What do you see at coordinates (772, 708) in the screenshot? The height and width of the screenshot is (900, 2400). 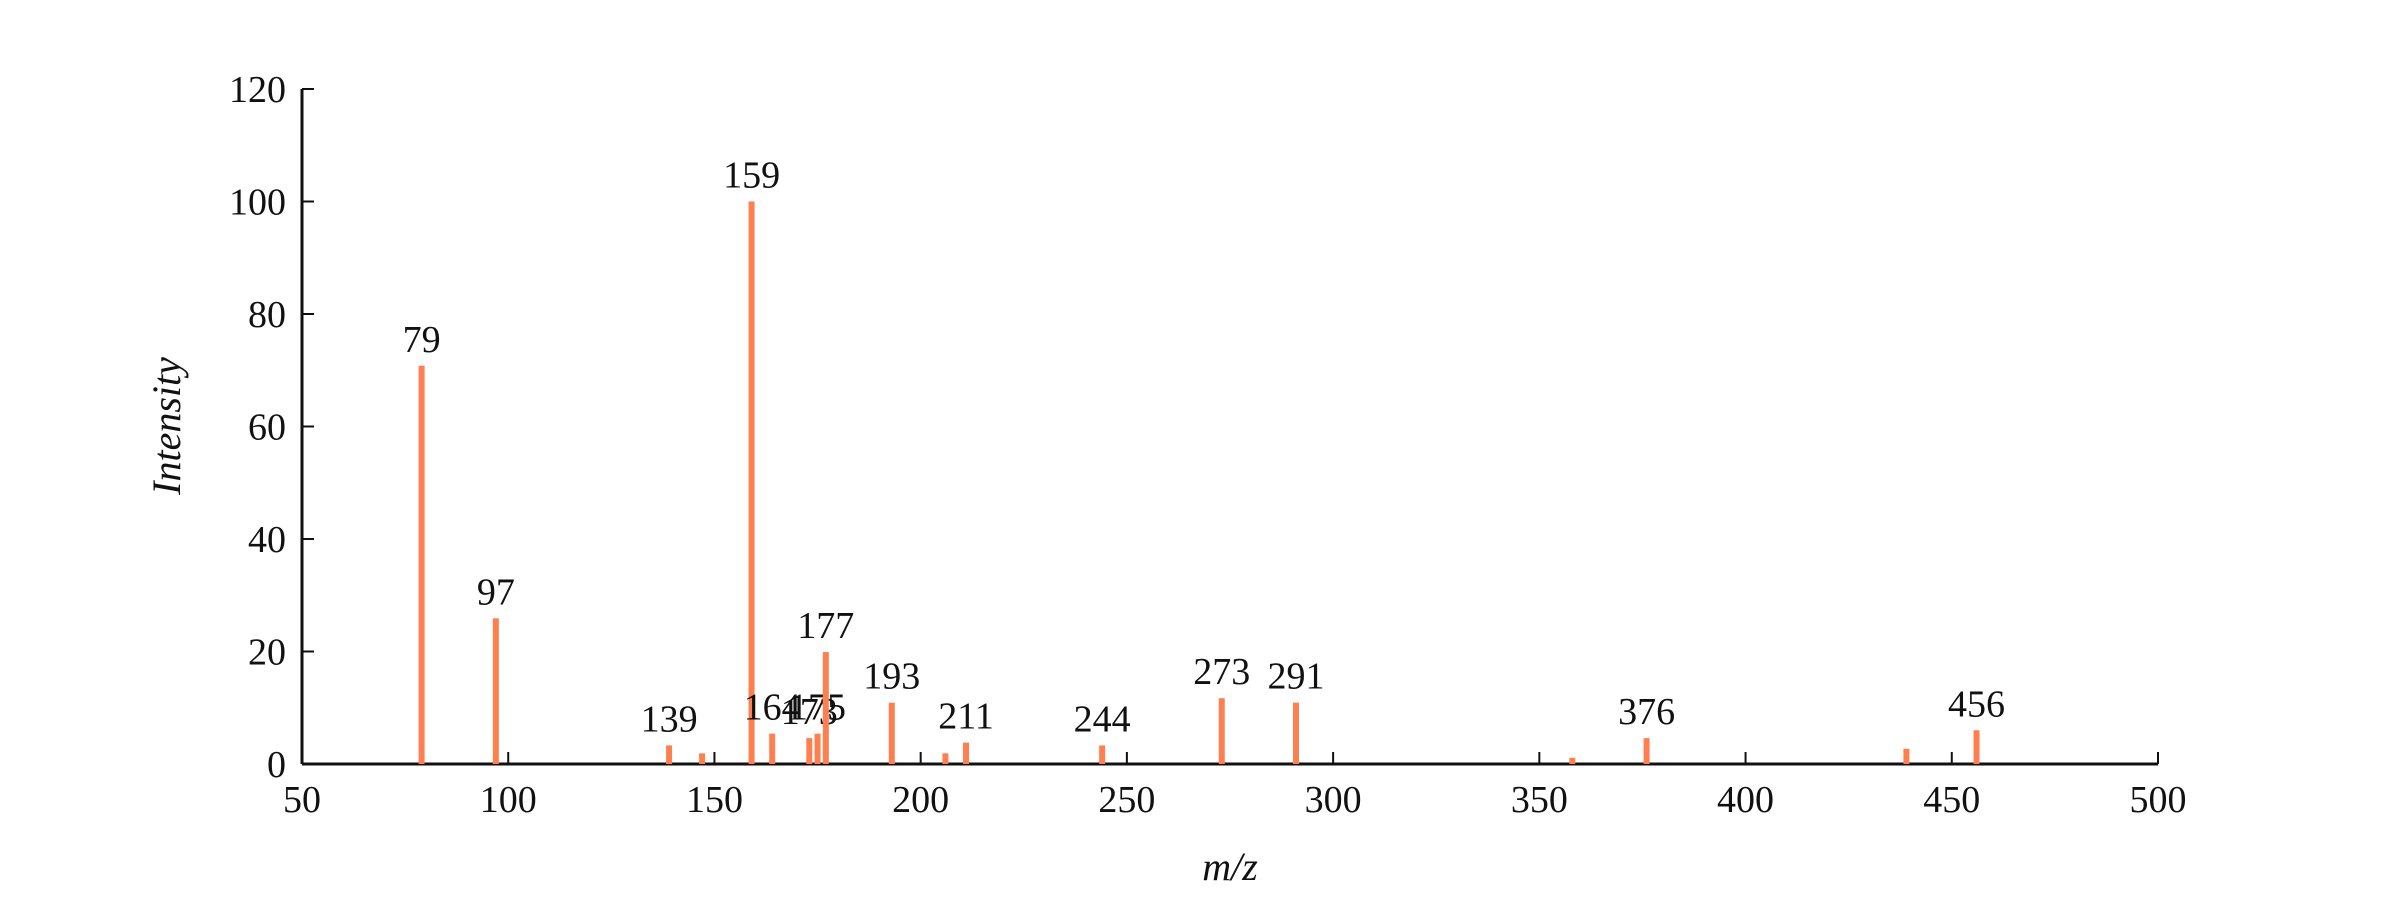 I see `peak-label: 164` at bounding box center [772, 708].